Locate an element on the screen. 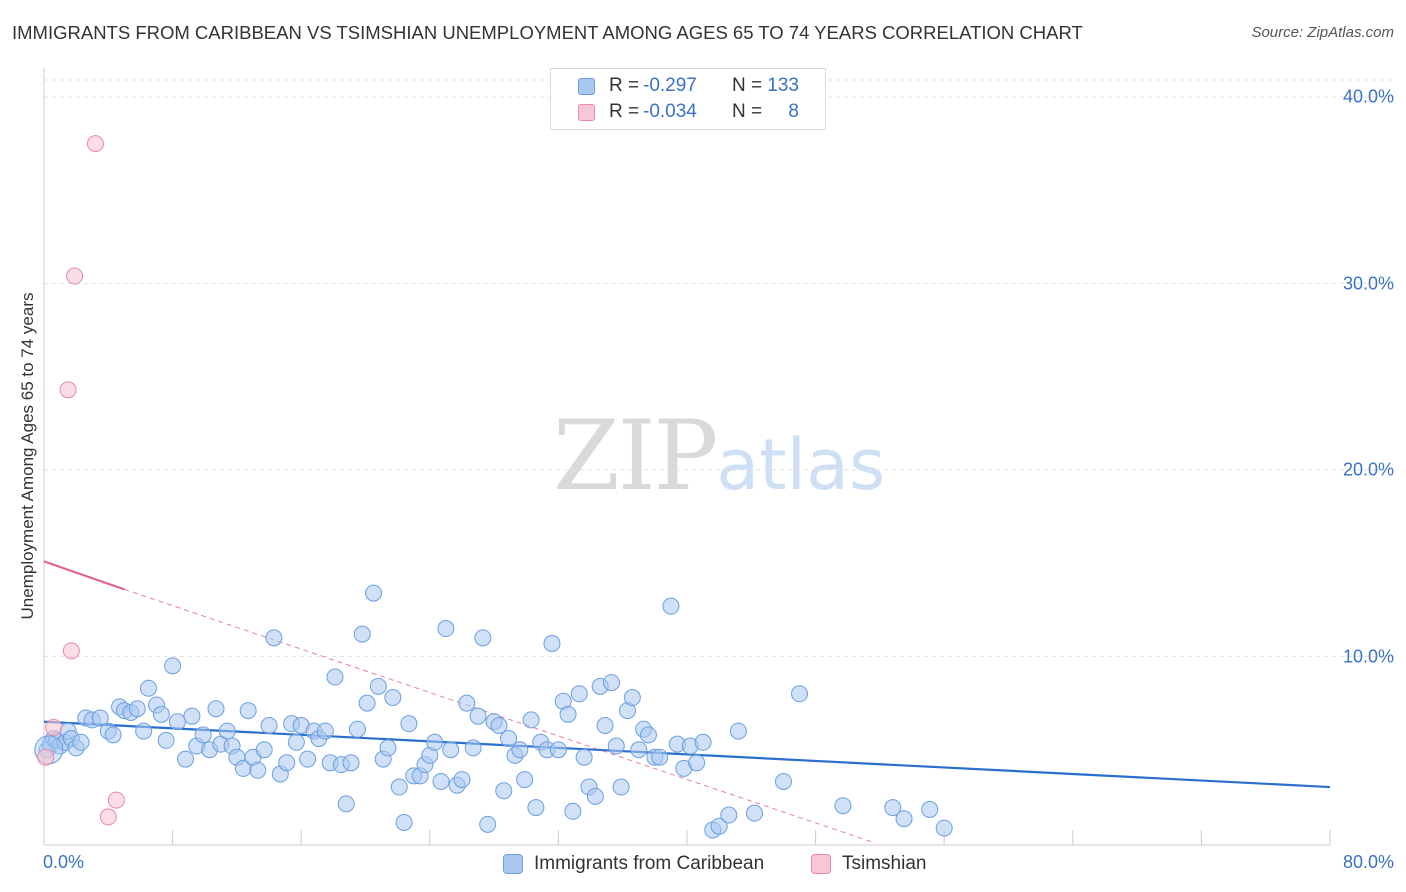 Image resolution: width=1406 pixels, height=892 pixels. legend-n-value: 8 is located at coordinates (793, 111).